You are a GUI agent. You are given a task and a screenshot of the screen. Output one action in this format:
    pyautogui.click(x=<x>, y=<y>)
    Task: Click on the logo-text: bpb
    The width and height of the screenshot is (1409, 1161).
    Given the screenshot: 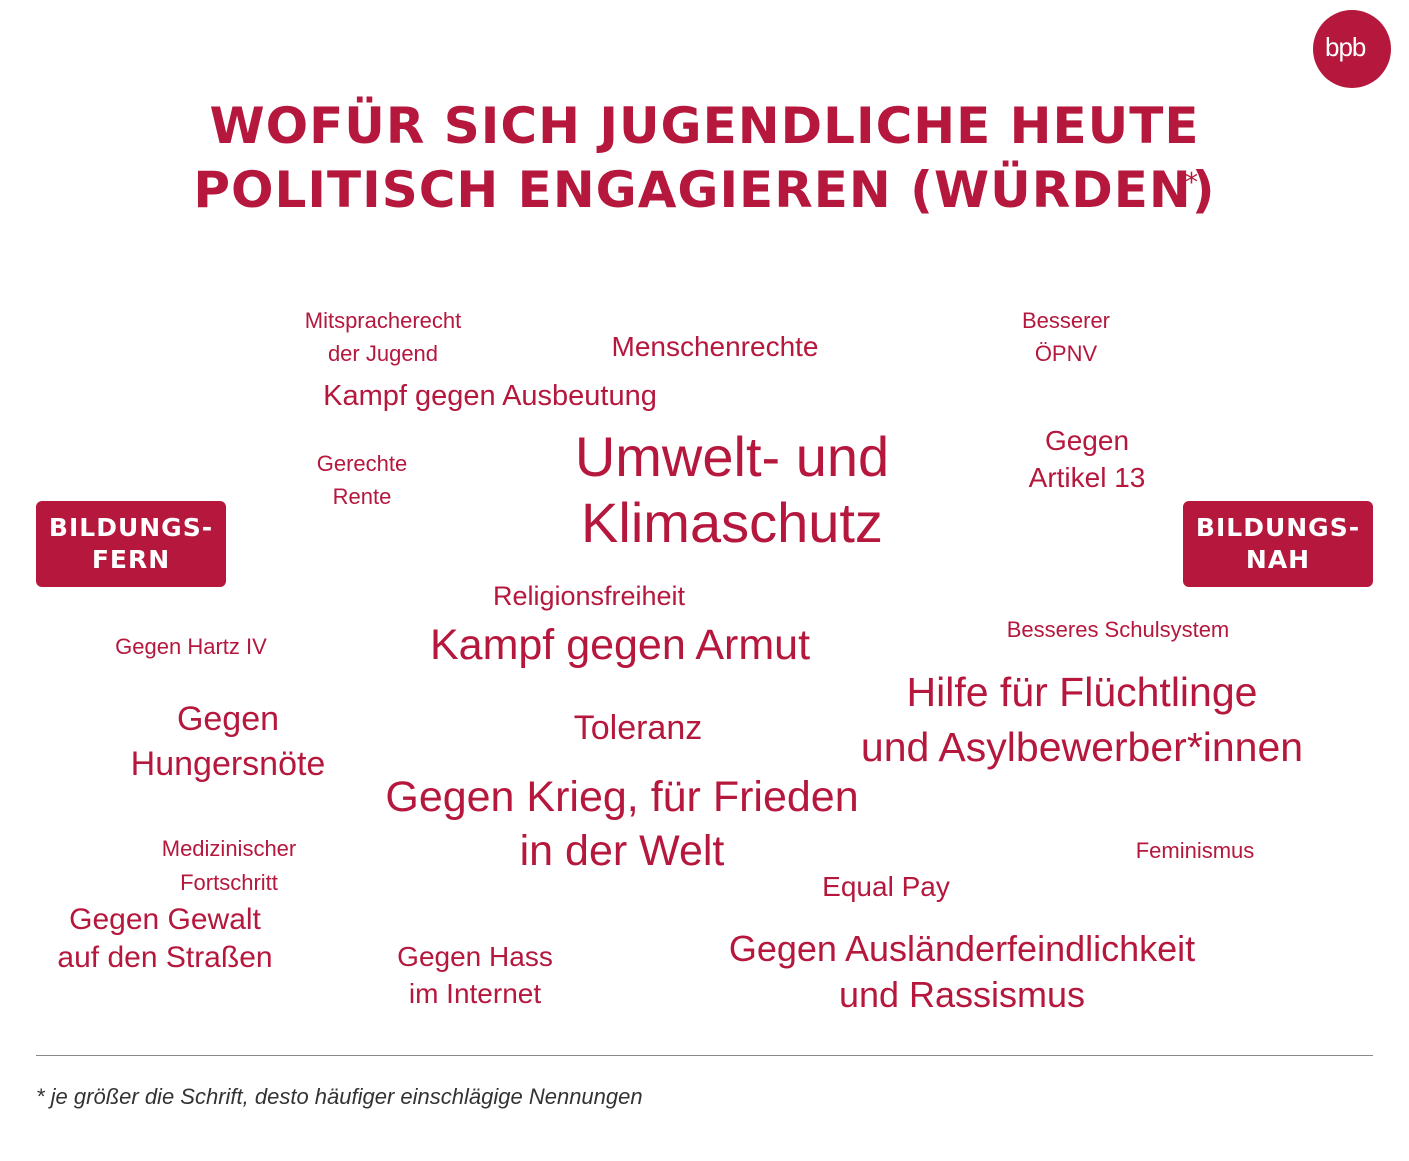 What is the action you would take?
    pyautogui.click(x=1345, y=47)
    